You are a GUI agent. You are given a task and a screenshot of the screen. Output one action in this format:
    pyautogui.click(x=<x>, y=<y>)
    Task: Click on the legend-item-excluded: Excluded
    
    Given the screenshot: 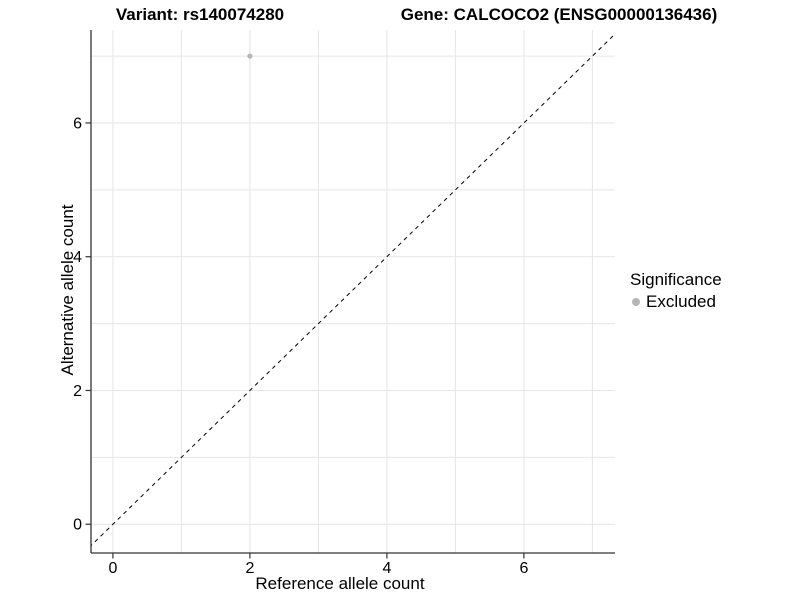 What is the action you would take?
    pyautogui.click(x=675, y=302)
    